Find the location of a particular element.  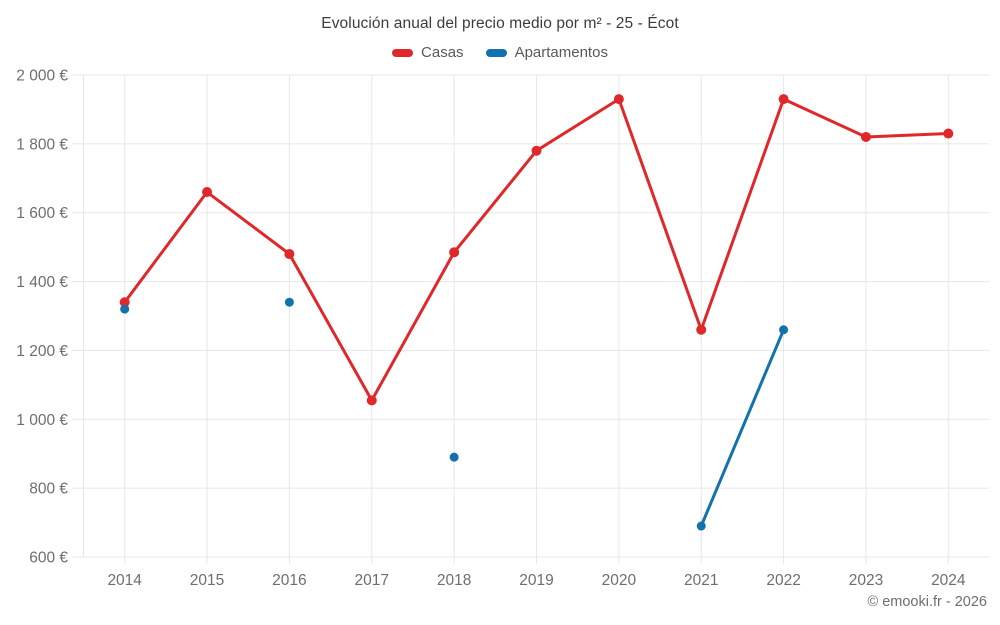

y-tick-label: 1 000 € is located at coordinates (42, 420).